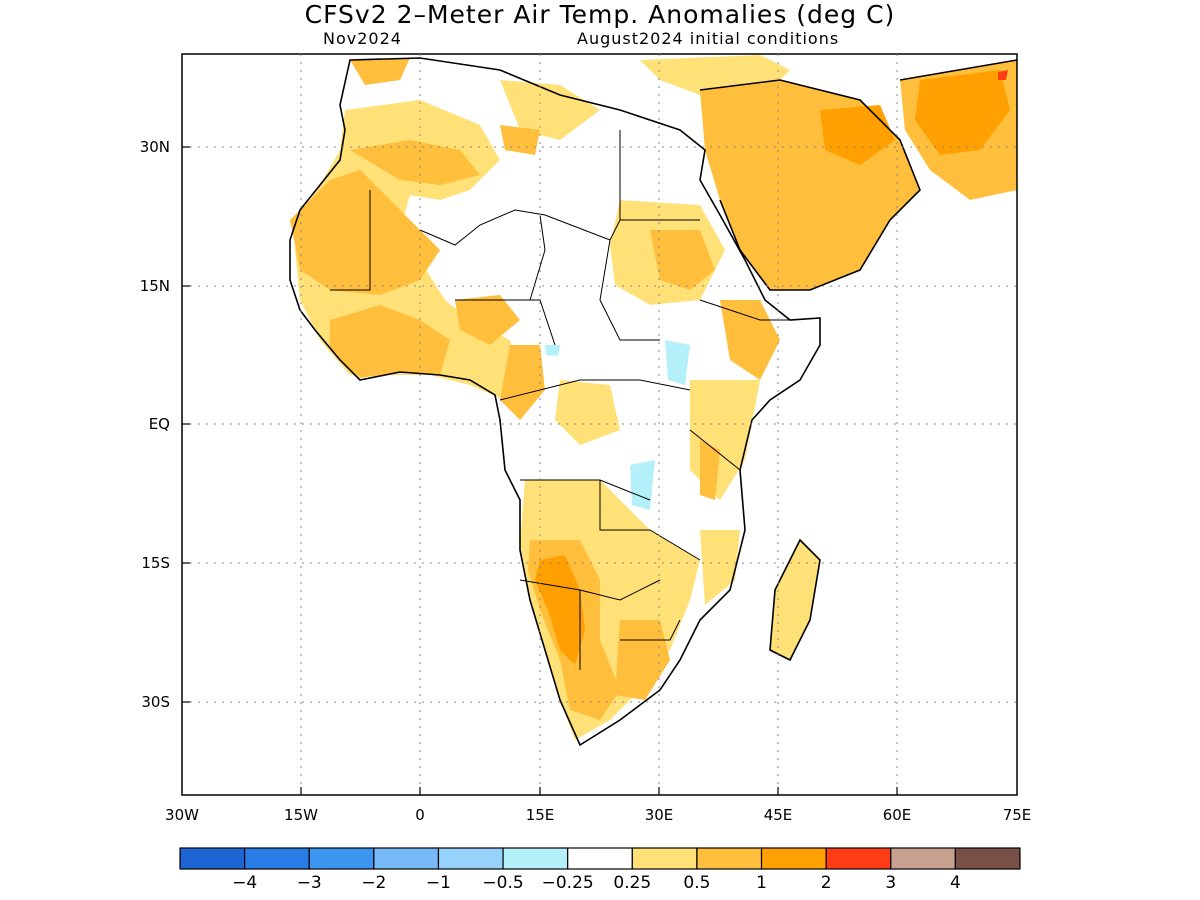 The width and height of the screenshot is (1200, 900). What do you see at coordinates (373, 883) in the screenshot?
I see `color-bar-label: −2` at bounding box center [373, 883].